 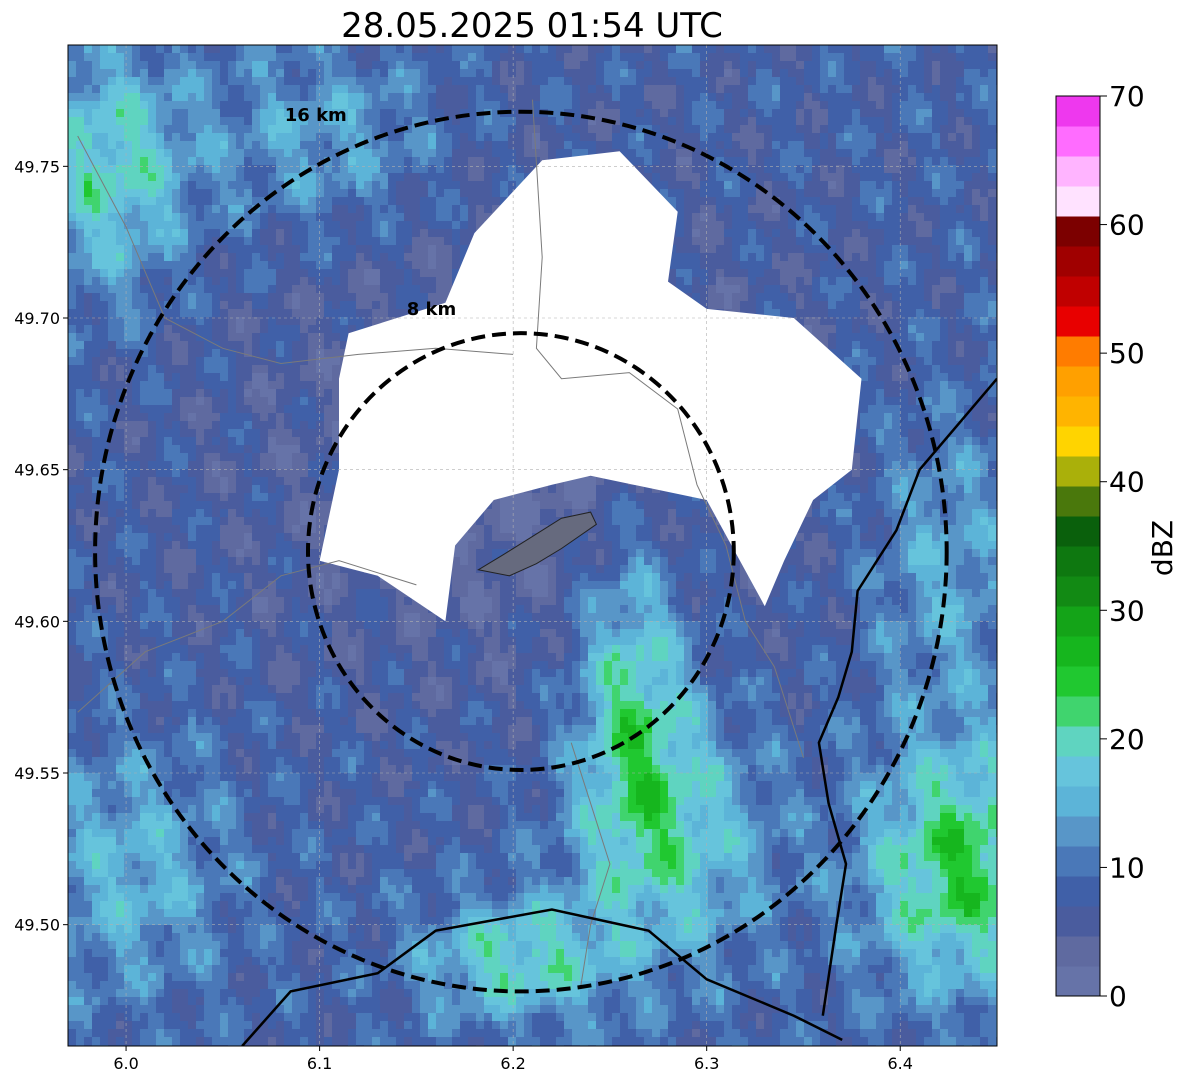 What do you see at coordinates (1127, 225) in the screenshot?
I see `colorbar-tick-label: 60` at bounding box center [1127, 225].